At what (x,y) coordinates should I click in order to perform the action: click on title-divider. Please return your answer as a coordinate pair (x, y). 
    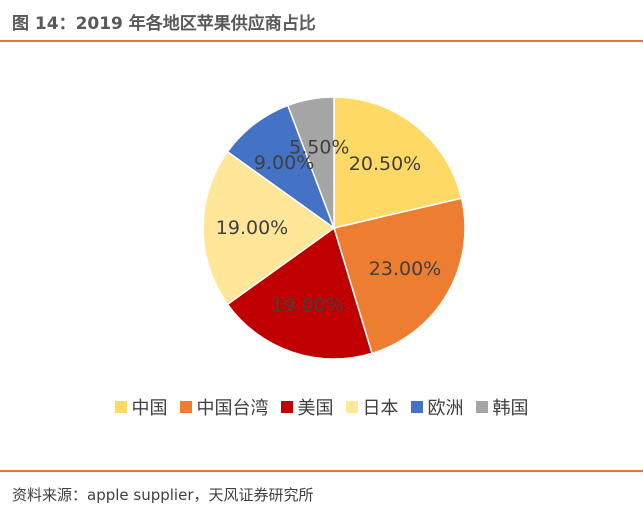
    Looking at the image, I should click on (321, 41).